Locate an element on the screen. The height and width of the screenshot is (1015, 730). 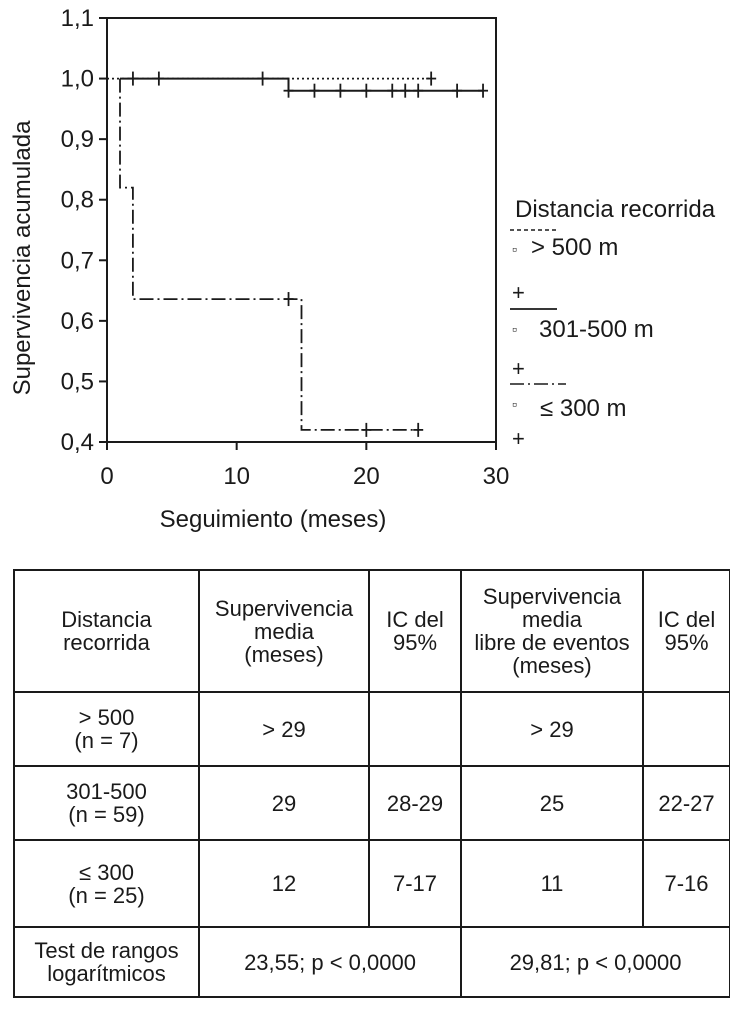
y-tick-label: 1,0 is located at coordinates (77, 79).